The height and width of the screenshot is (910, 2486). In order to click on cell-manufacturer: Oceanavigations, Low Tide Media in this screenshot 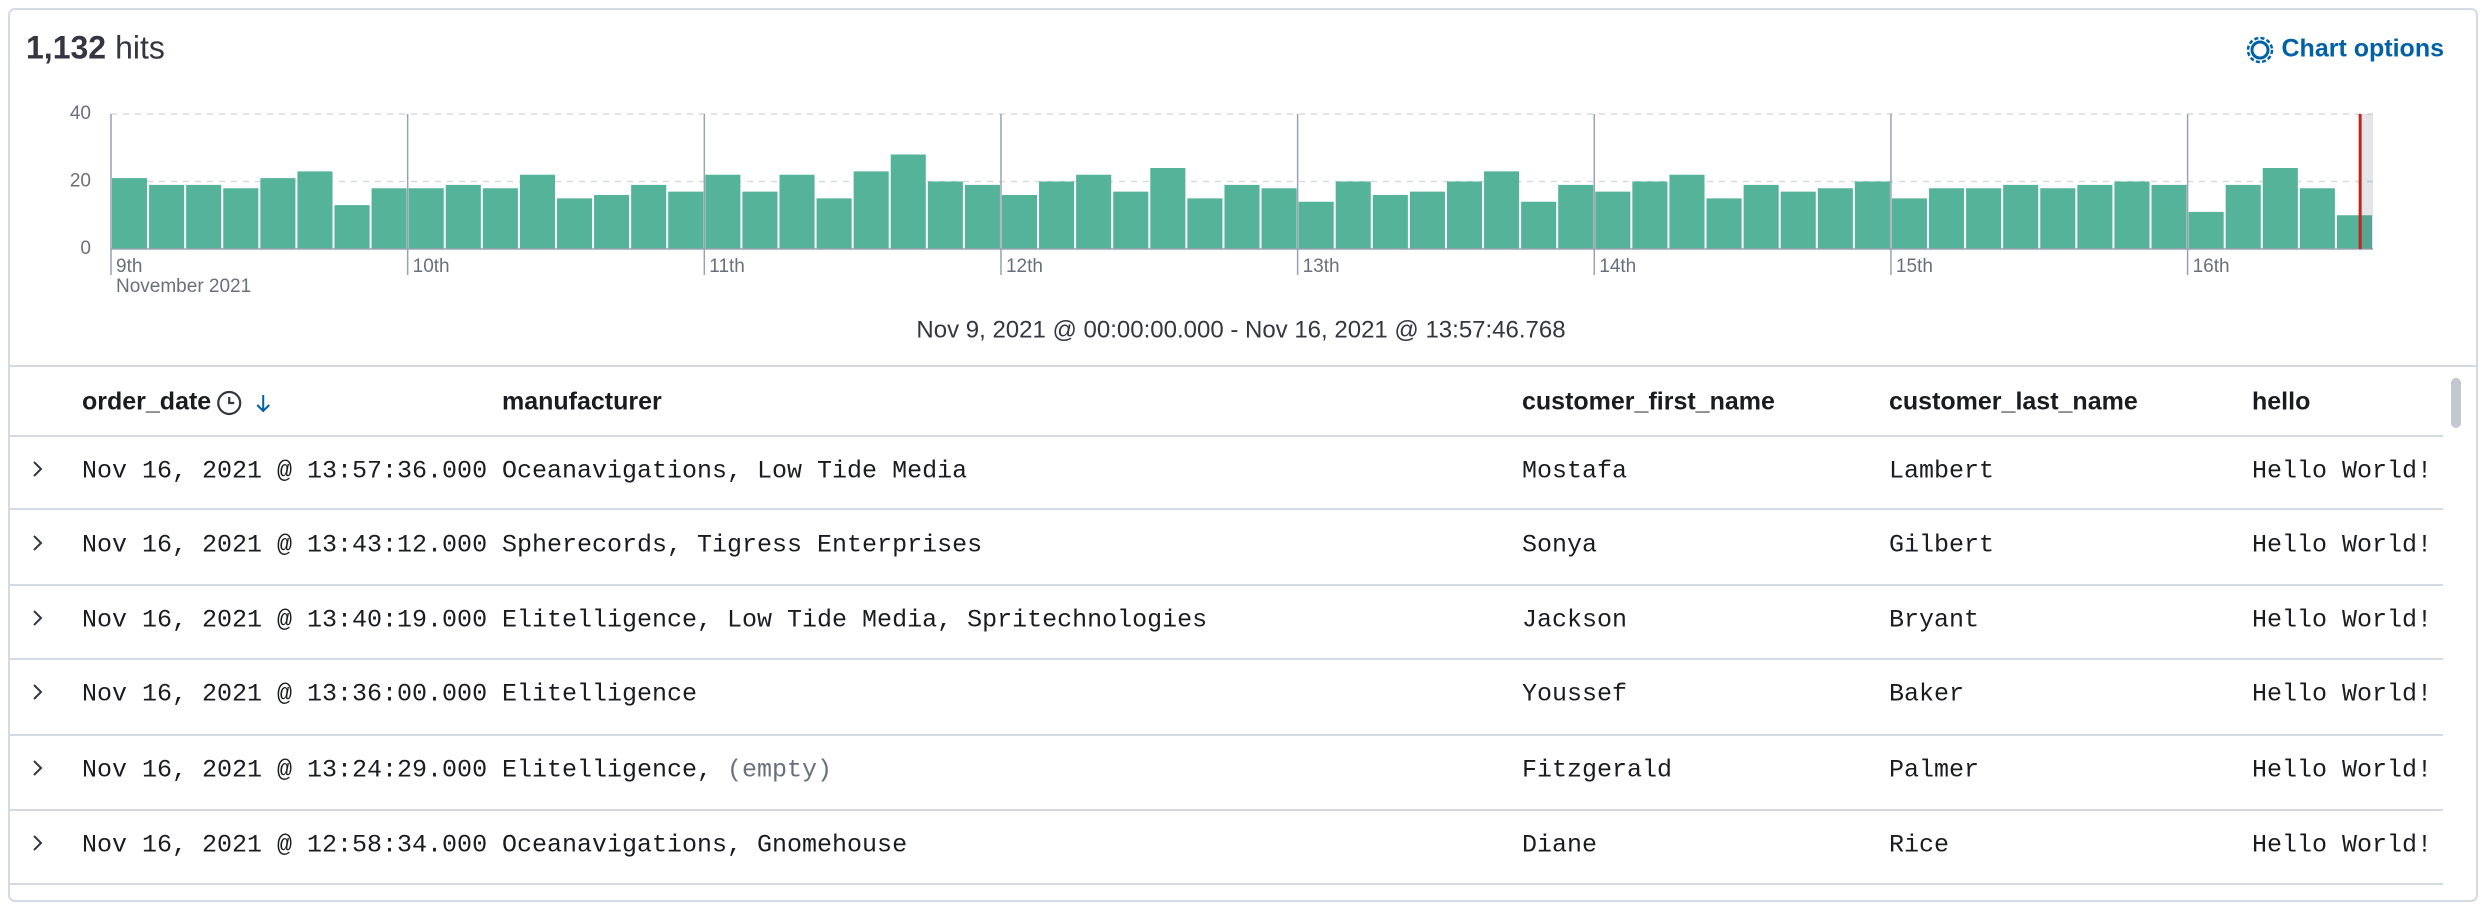, I will do `click(734, 471)`.